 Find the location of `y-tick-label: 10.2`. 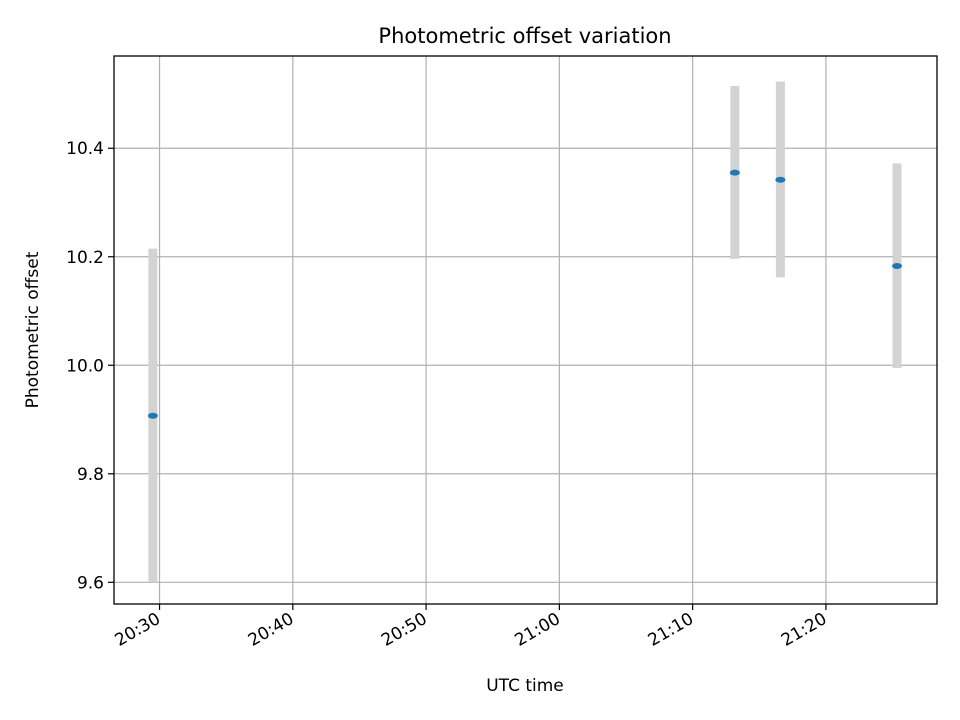

y-tick-label: 10.2 is located at coordinates (85, 258).